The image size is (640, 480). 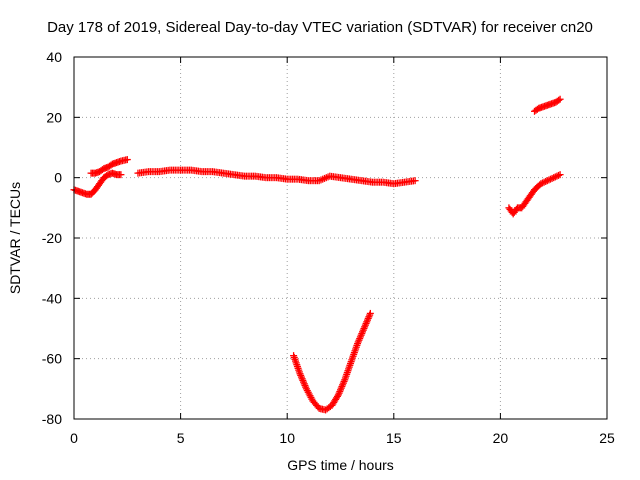 What do you see at coordinates (394, 438) in the screenshot?
I see `x-tick-label: 15` at bounding box center [394, 438].